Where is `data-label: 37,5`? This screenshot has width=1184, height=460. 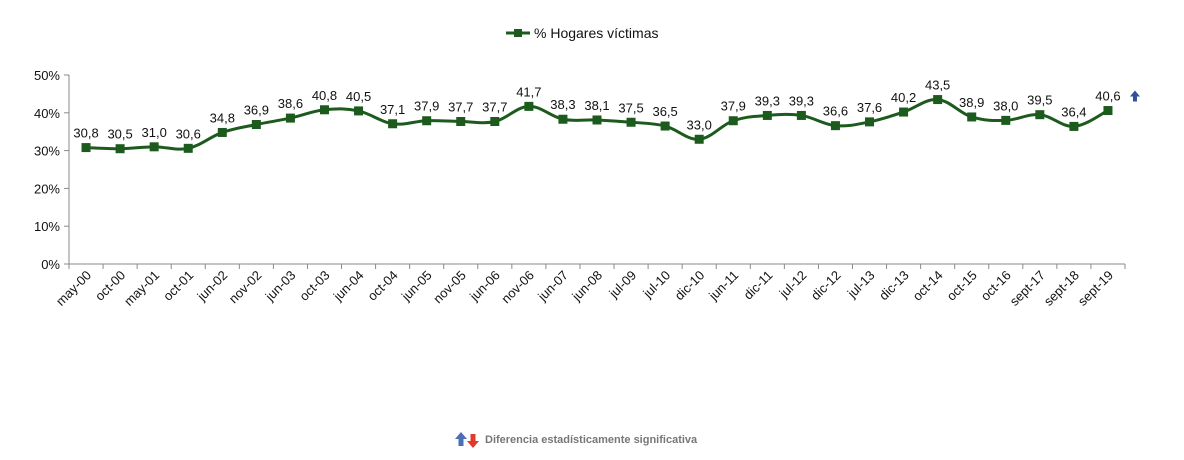
data-label: 37,5 is located at coordinates (630, 107).